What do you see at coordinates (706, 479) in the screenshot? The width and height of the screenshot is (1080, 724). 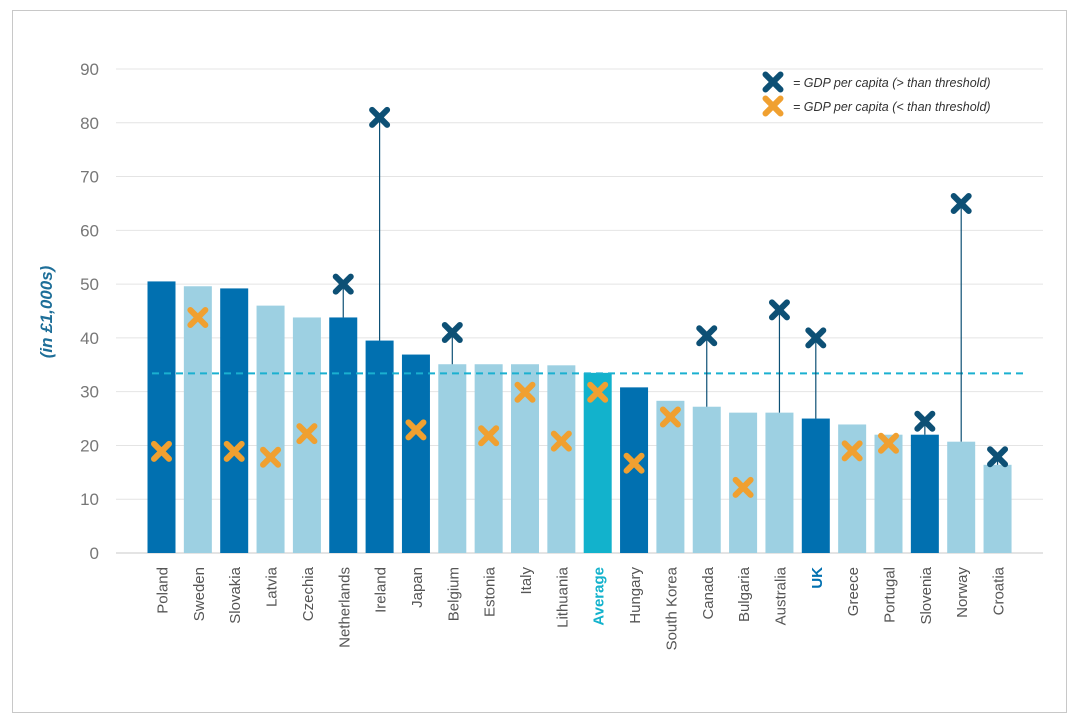 I see `bar-canada` at bounding box center [706, 479].